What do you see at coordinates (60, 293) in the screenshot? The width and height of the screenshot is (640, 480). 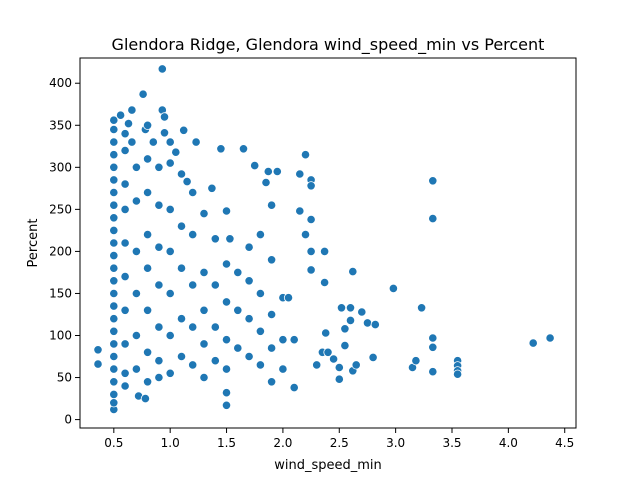 I see `y-tick-label: 150` at bounding box center [60, 293].